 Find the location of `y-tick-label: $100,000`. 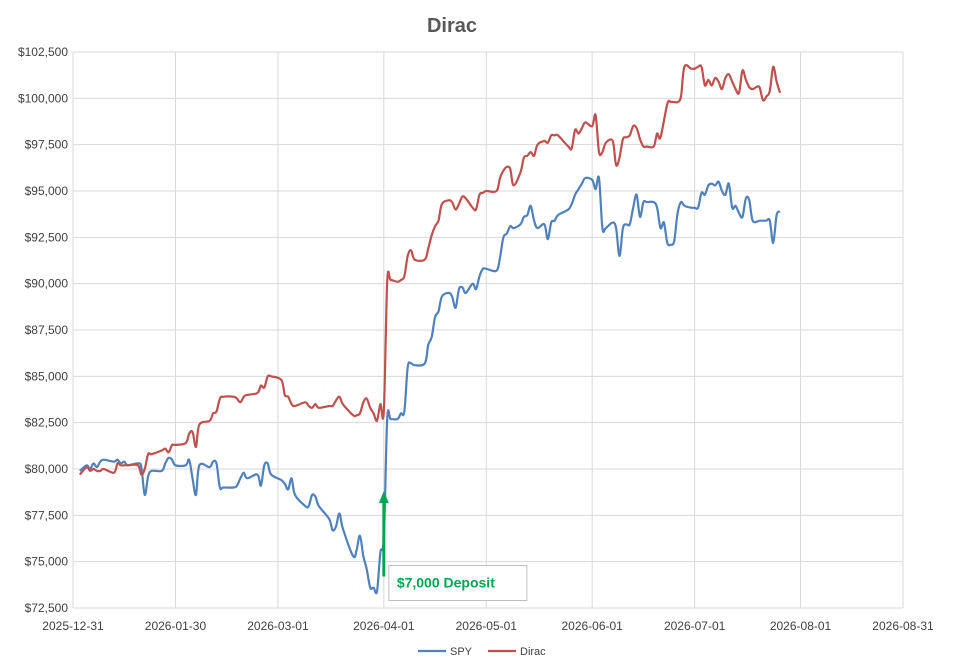

y-tick-label: $100,000 is located at coordinates (43, 98).